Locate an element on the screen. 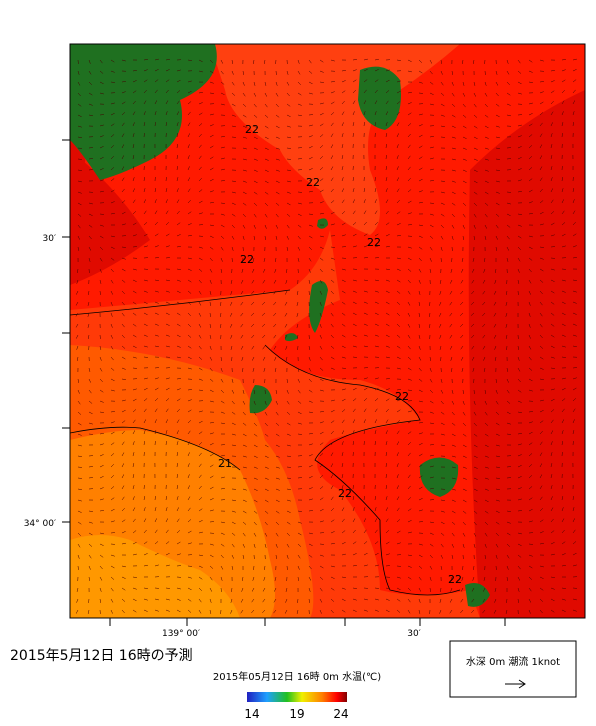 The height and width of the screenshot is (726, 596). colorbar is located at coordinates (297, 697).